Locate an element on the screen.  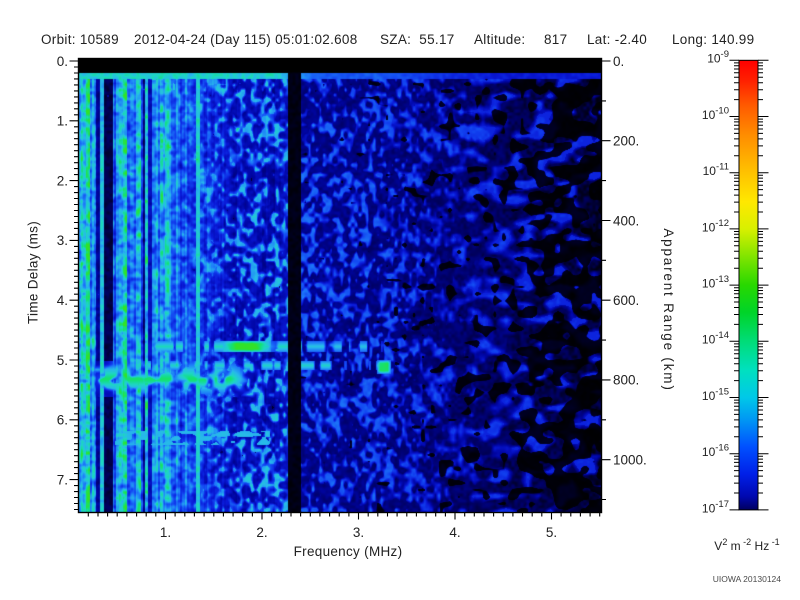
svg-text: 10-17 is located at coordinates (715, 507).